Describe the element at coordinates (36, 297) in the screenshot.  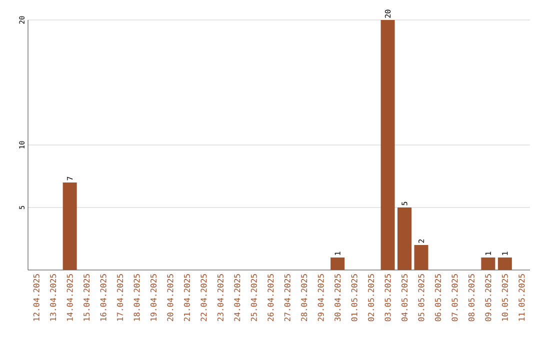
I see `x-tick-label: 12.04.2025` at that location.